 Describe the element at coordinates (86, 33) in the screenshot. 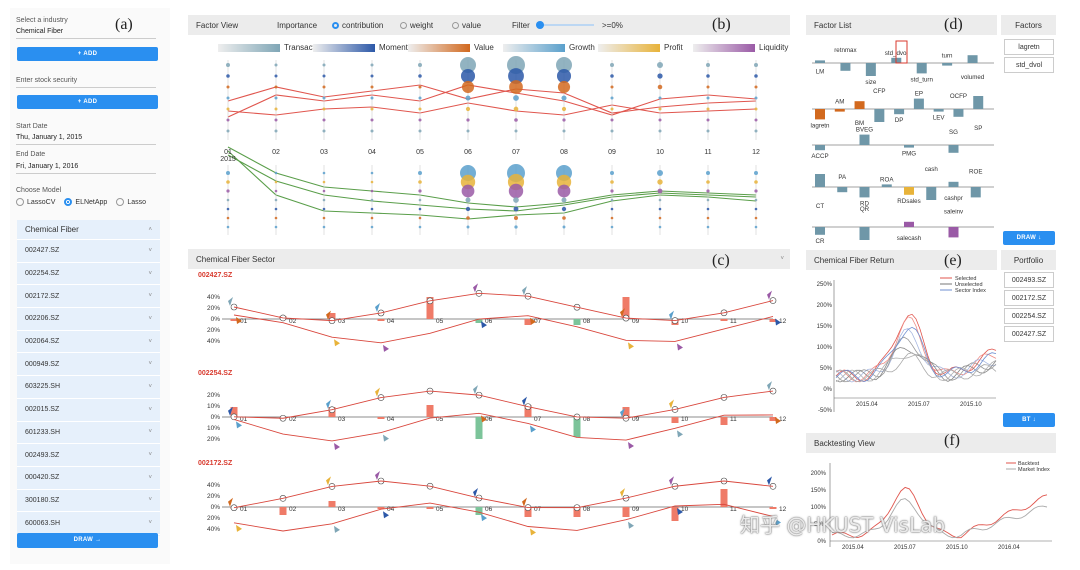

I see `industry-select: Chemical Fiber` at that location.